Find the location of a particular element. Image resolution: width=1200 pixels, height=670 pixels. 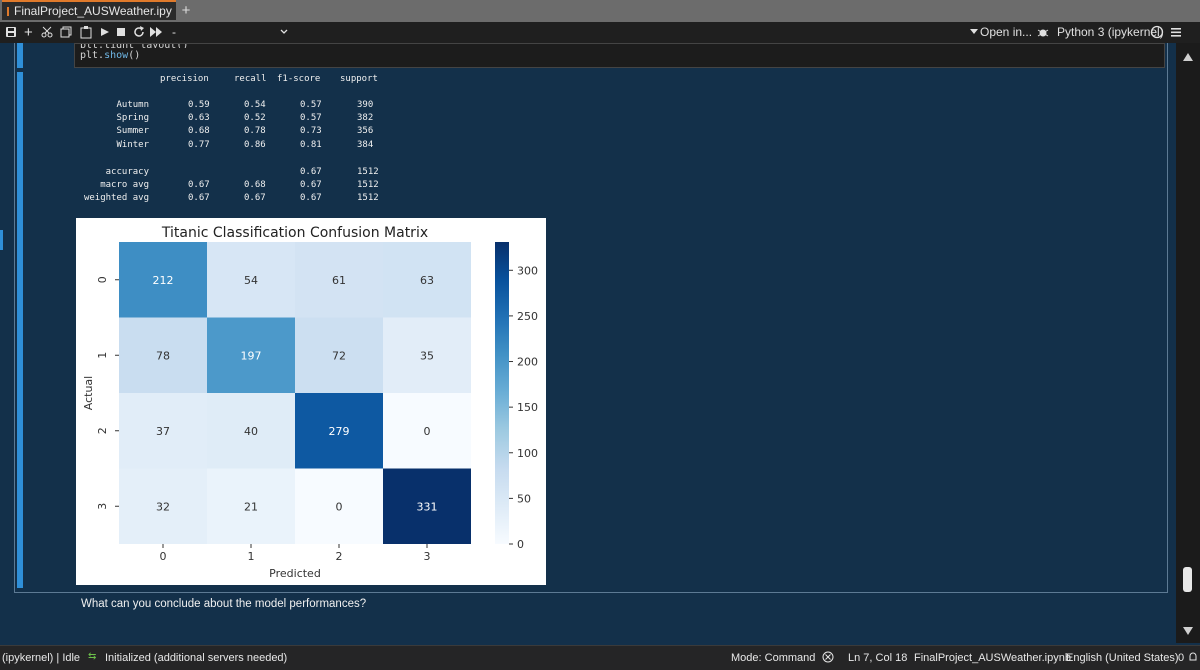

scroll-down-icon is located at coordinates (1188, 631).